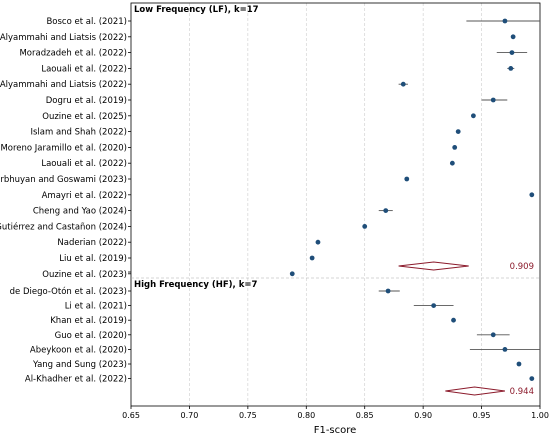 This screenshot has width=550, height=438. I want to click on study-label: Moreno Jaramillo et al. (2020), so click(63, 148).